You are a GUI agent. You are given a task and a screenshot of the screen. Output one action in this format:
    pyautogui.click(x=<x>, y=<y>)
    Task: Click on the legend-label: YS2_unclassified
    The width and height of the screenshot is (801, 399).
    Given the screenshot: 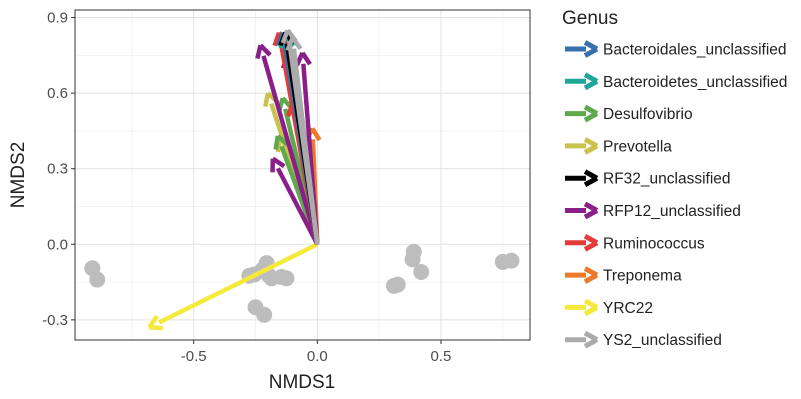 What is the action you would take?
    pyautogui.click(x=662, y=340)
    